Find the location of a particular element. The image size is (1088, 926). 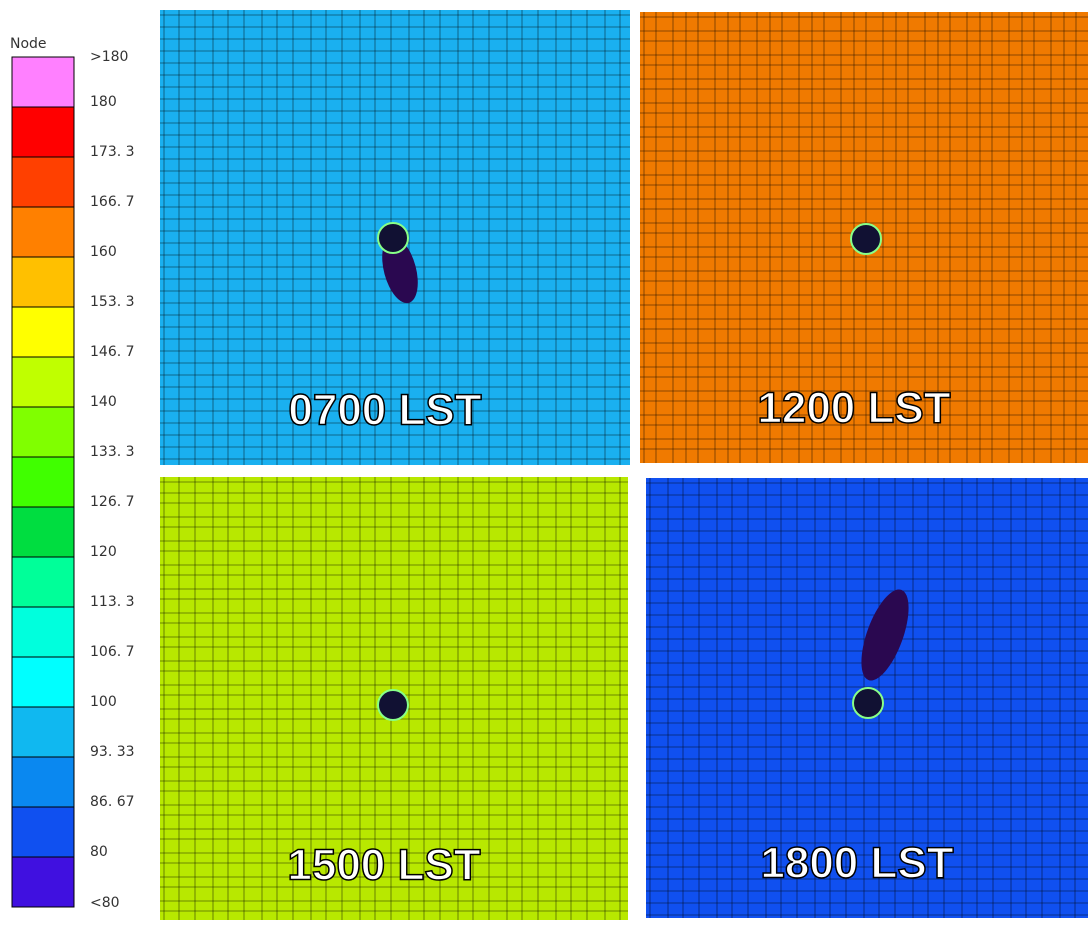

legend-label: 153. 3 is located at coordinates (112, 302).